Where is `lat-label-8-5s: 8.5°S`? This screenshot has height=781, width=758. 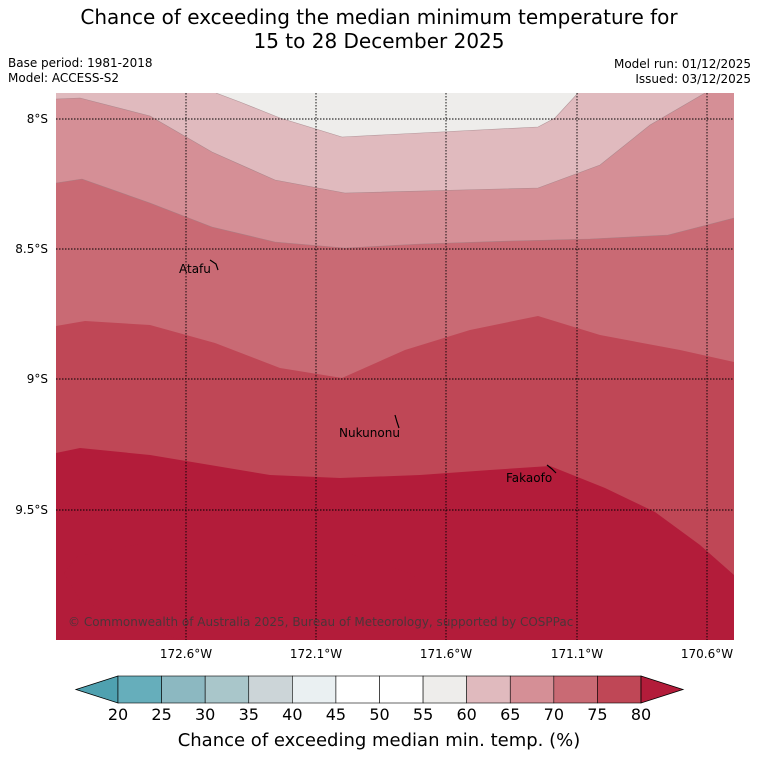 lat-label-8-5s: 8.5°S is located at coordinates (31, 249).